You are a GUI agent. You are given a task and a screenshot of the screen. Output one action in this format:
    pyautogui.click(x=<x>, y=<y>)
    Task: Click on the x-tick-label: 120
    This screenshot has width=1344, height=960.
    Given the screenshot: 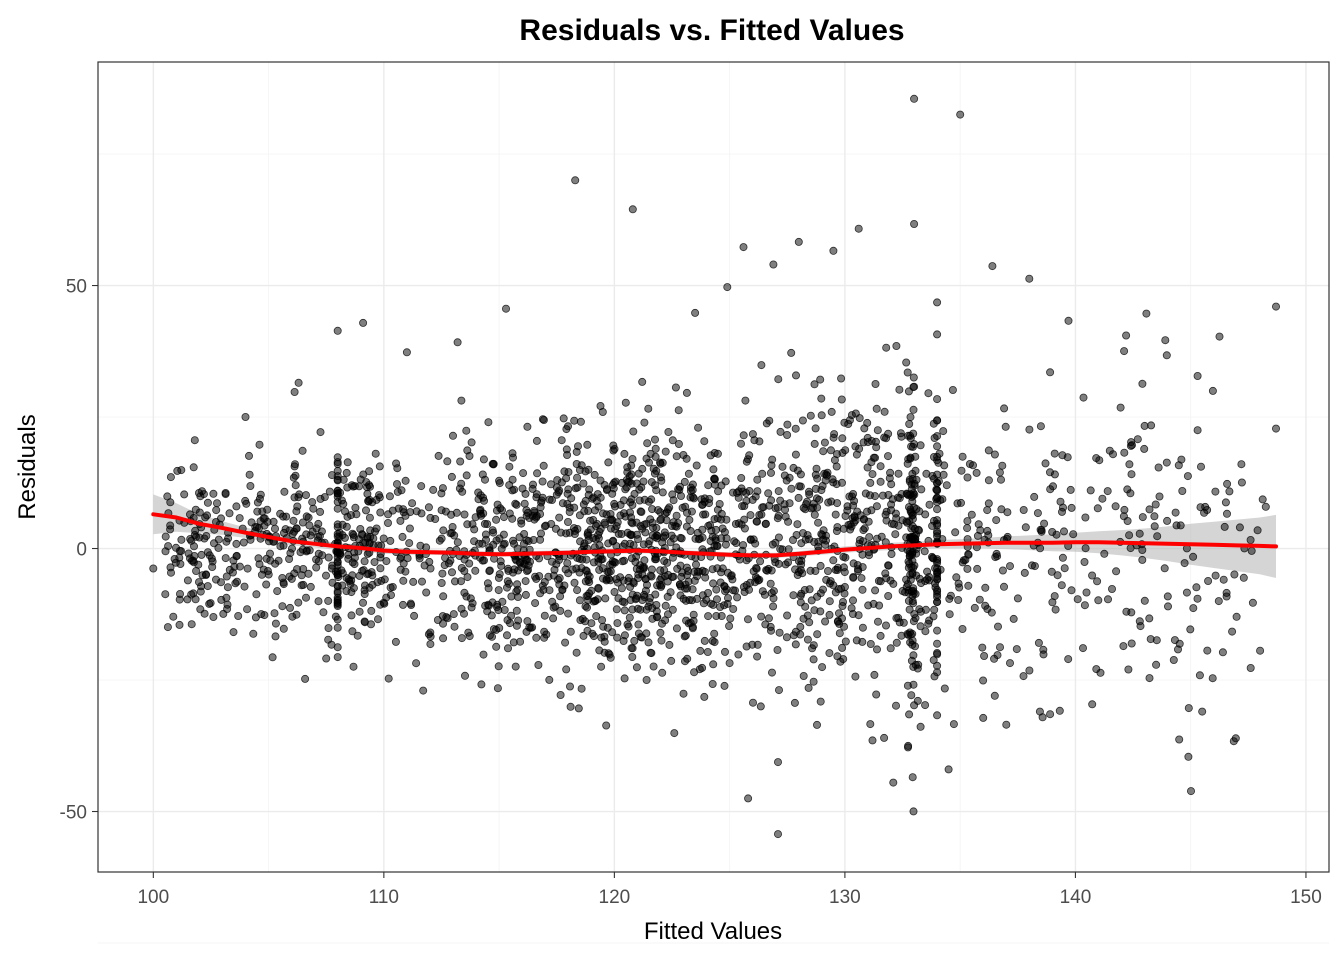 What is the action you would take?
    pyautogui.click(x=615, y=897)
    